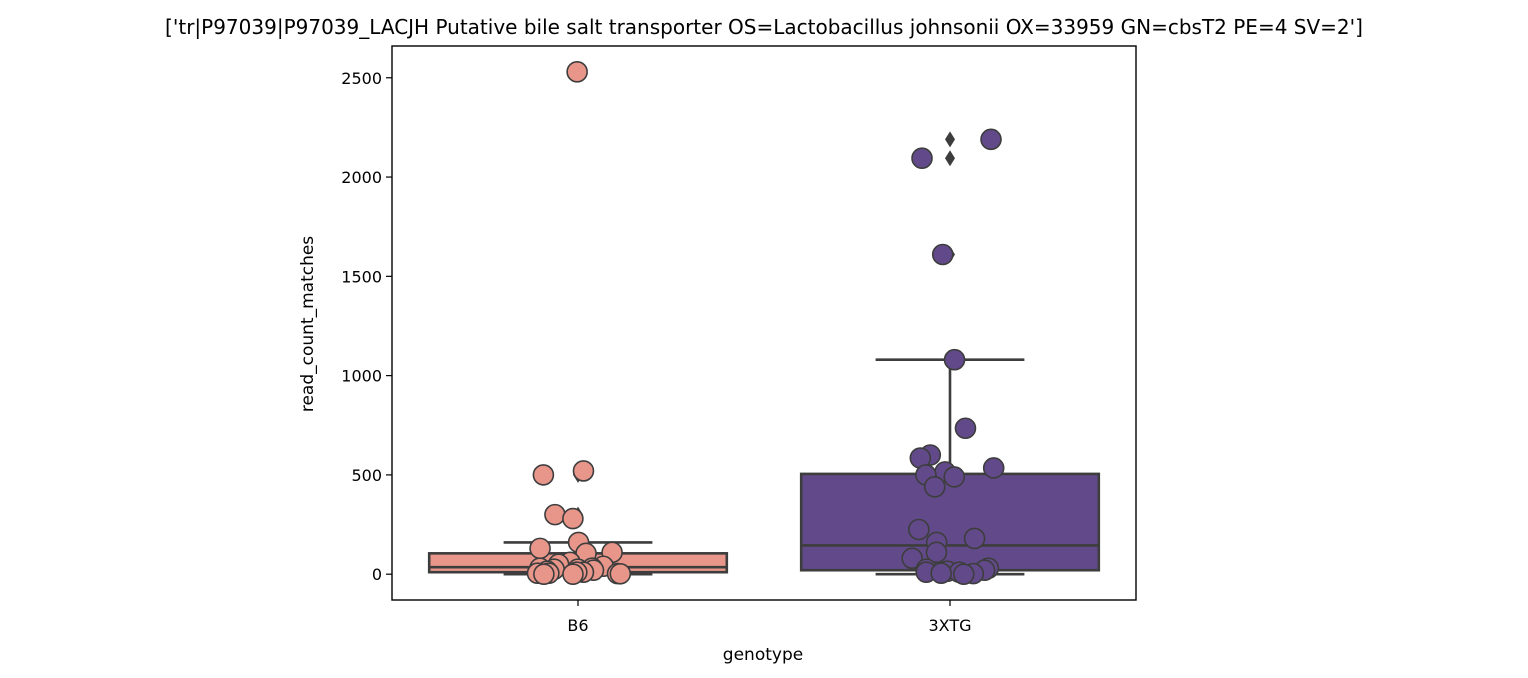  Describe the element at coordinates (377, 574) in the screenshot. I see `y-tick-label: 0` at that location.